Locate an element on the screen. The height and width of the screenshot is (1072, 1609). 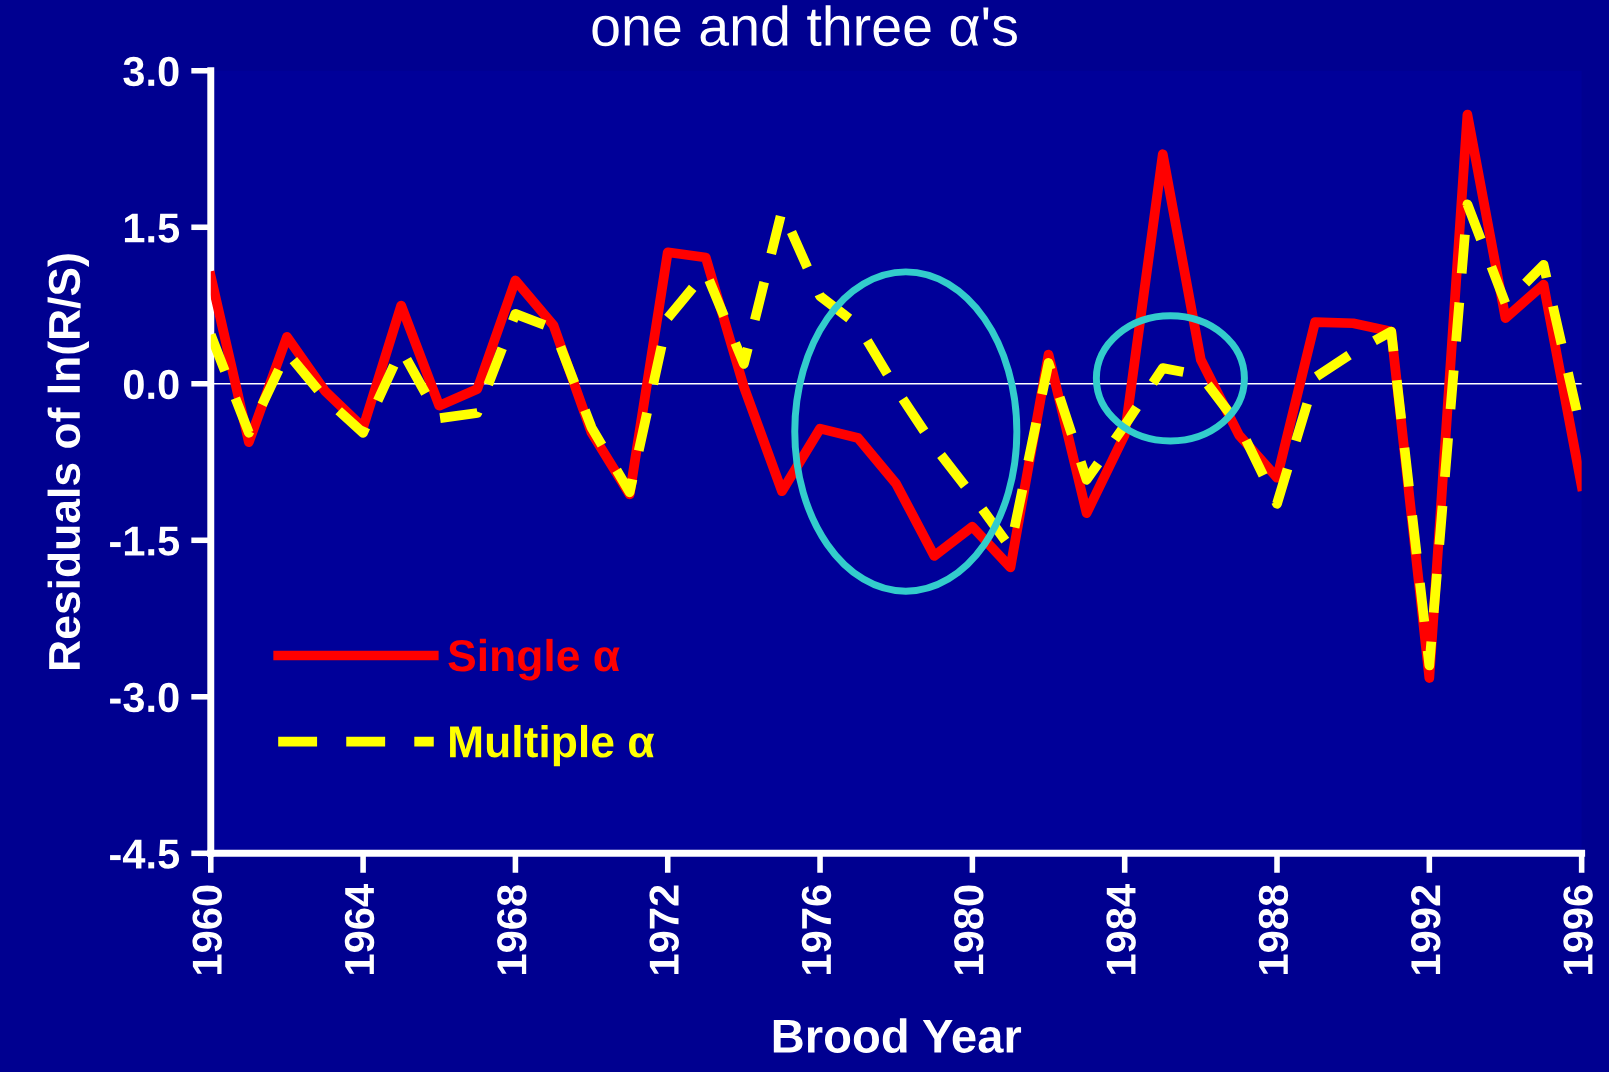
chart-title: one and three α's is located at coordinates (804, 26).